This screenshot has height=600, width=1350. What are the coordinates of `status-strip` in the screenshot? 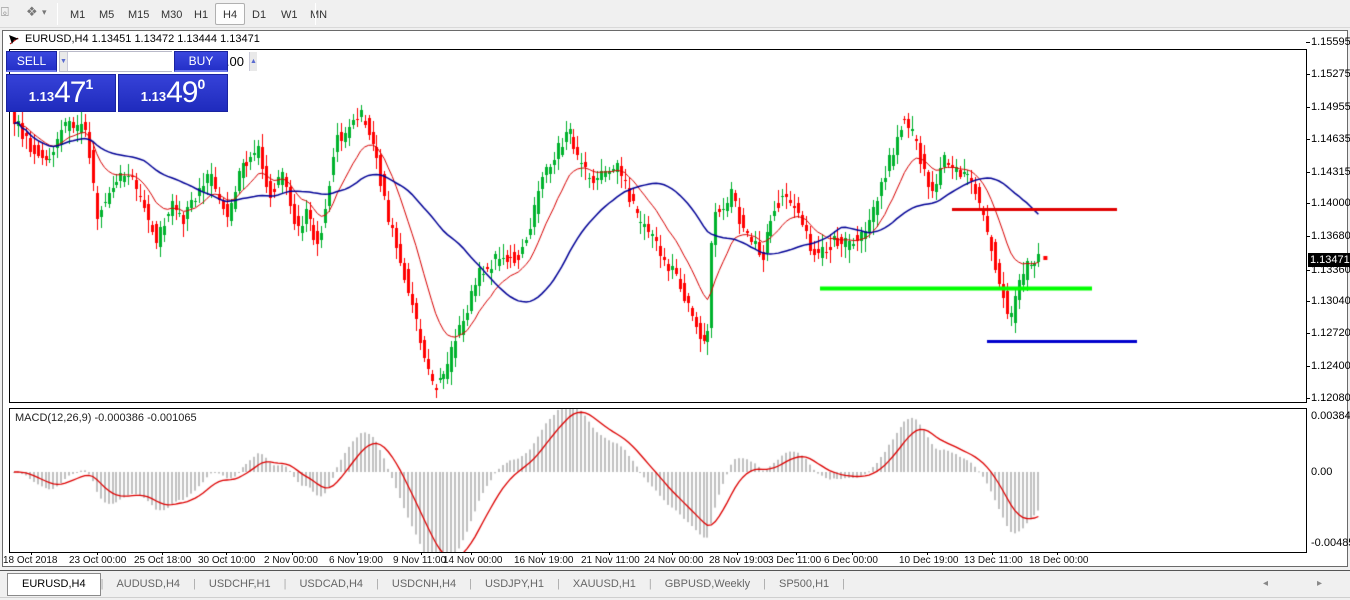 It's located at (675, 598).